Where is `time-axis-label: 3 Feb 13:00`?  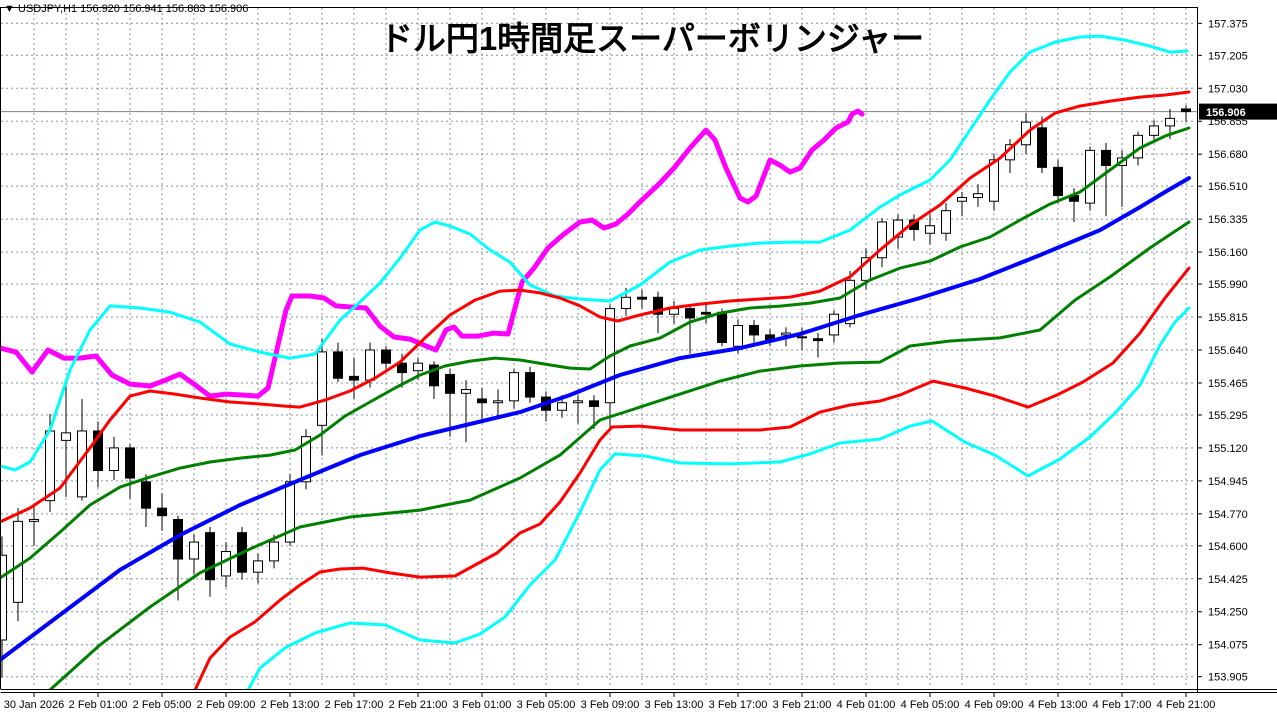
time-axis-label: 3 Feb 13:00 is located at coordinates (674, 705).